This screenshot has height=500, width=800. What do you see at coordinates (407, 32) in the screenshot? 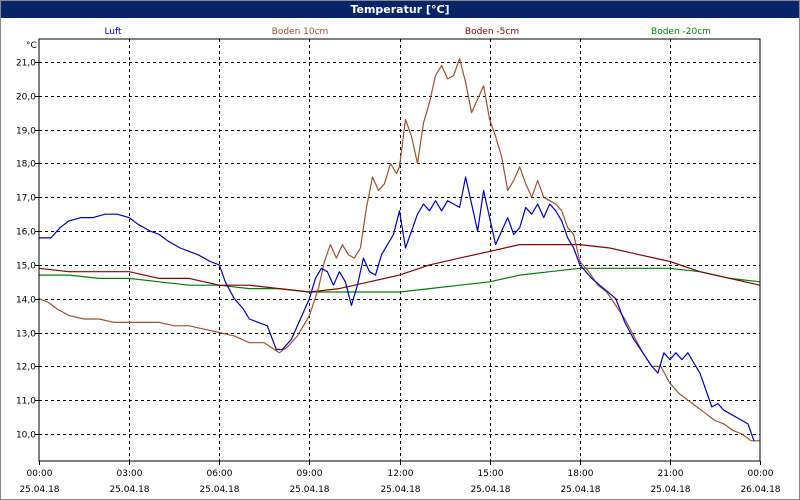
I see `legend: Luft Boden 10cm Boden -5cm Boden -20cm` at bounding box center [407, 32].